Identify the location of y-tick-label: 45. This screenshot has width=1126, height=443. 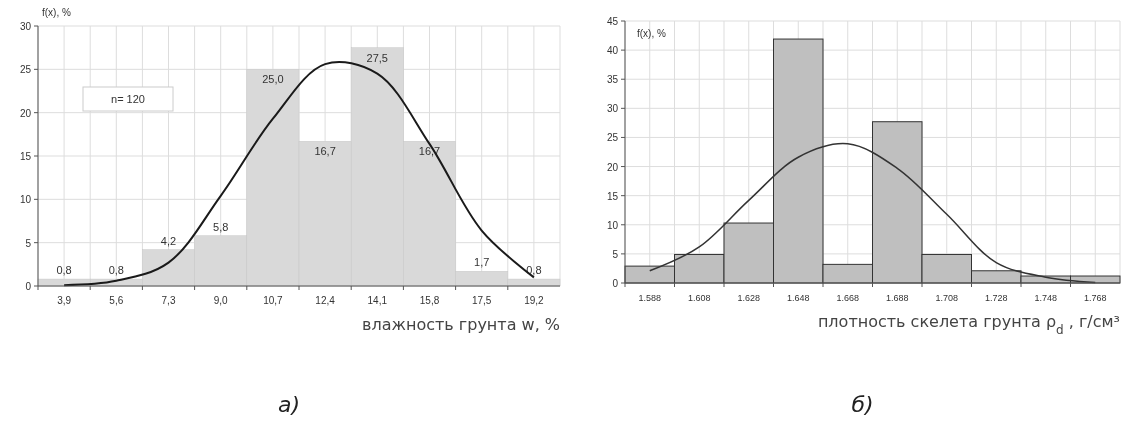
(612, 21).